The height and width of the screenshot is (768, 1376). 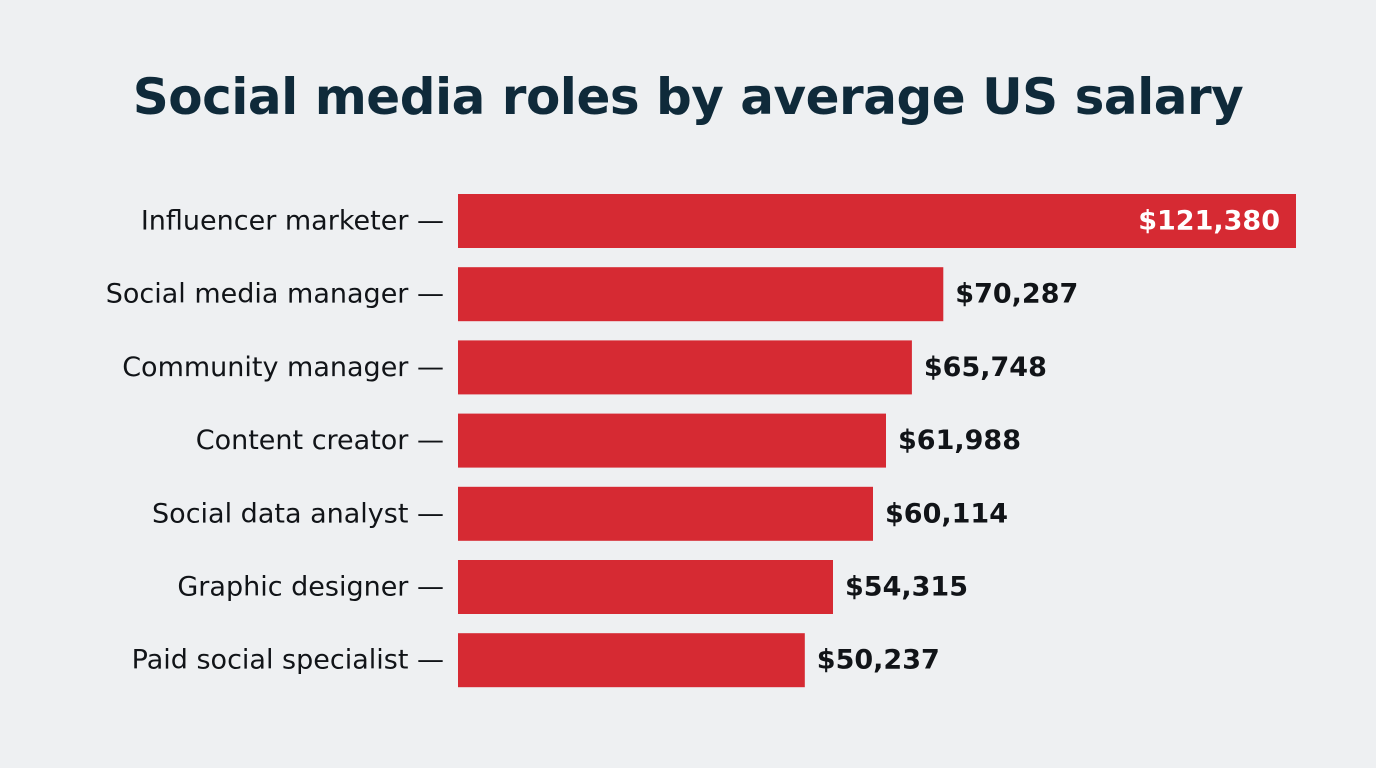 What do you see at coordinates (688, 97) in the screenshot?
I see `chart-title: Social media roles by average US salary` at bounding box center [688, 97].